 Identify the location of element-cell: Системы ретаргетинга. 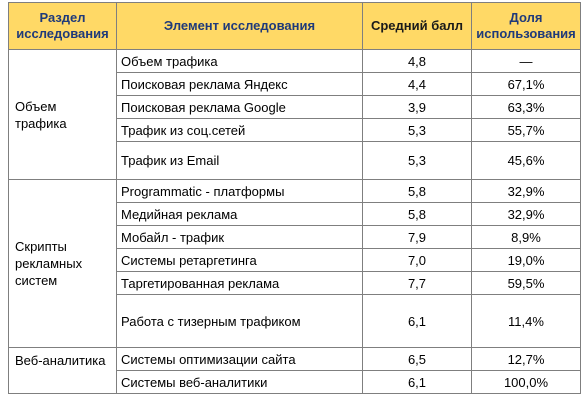
(239, 260).